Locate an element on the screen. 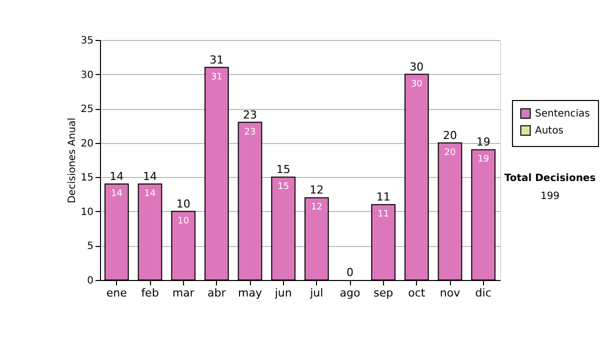 The image size is (600, 340). y-tick-label: 25 is located at coordinates (87, 110).